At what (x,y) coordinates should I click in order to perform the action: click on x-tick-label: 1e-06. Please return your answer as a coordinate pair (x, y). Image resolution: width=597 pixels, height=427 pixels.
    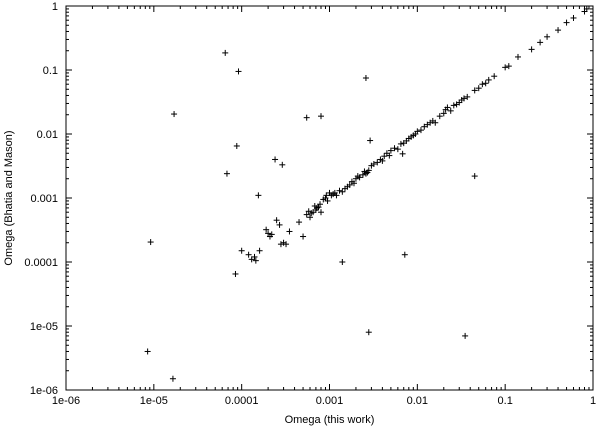
    Looking at the image, I should click on (66, 401).